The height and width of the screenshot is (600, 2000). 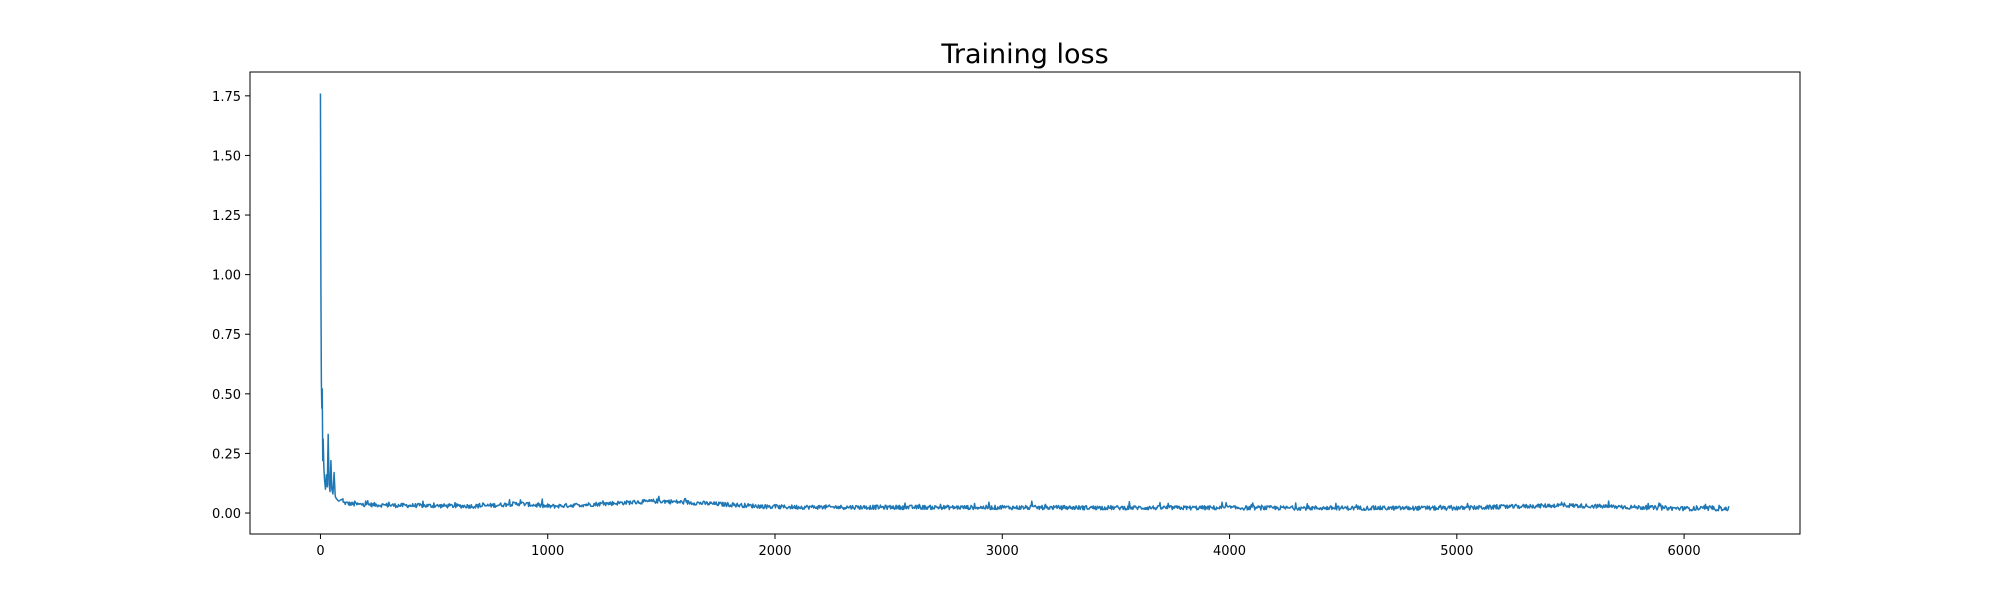 What do you see at coordinates (547, 551) in the screenshot?
I see `x-tick-label: 1000` at bounding box center [547, 551].